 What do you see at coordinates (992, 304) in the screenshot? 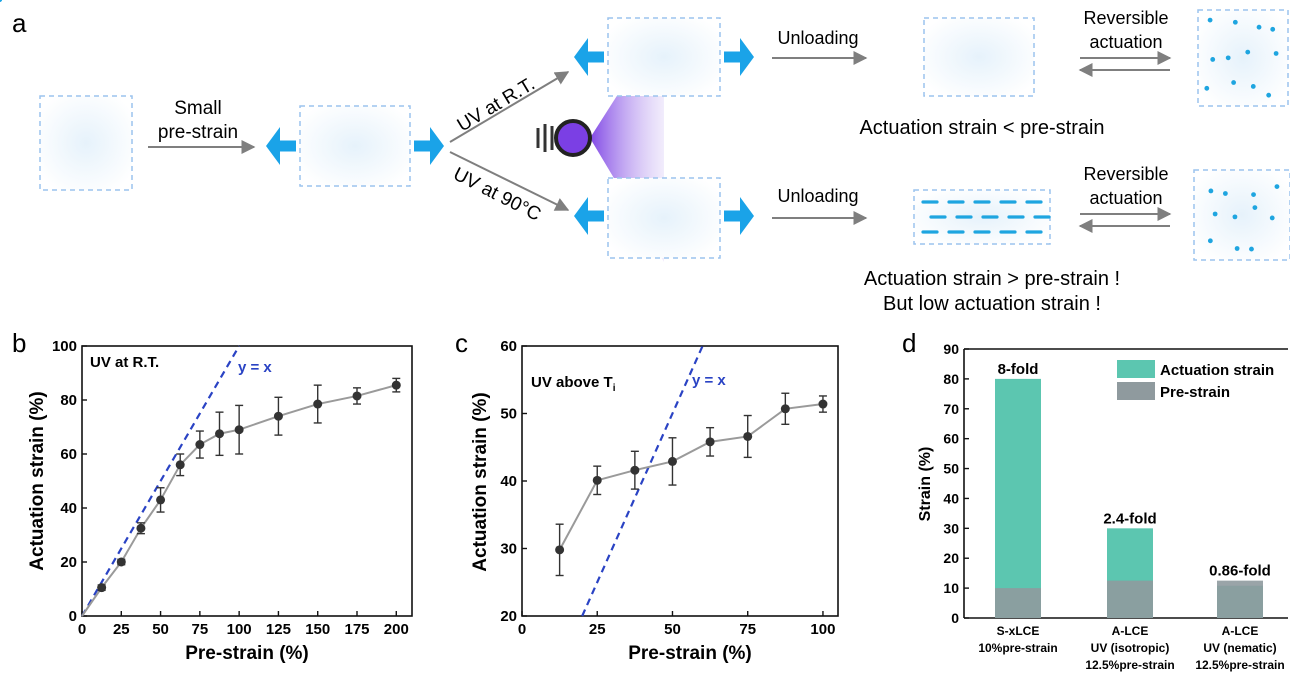
I see `result-bottom-2: But low actuation strain !` at bounding box center [992, 304].